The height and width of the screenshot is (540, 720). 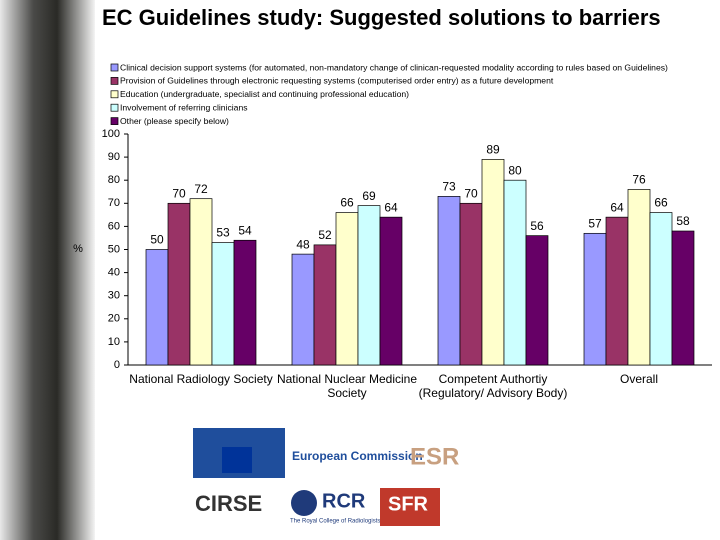 I want to click on data-label: 69, so click(x=369, y=196).